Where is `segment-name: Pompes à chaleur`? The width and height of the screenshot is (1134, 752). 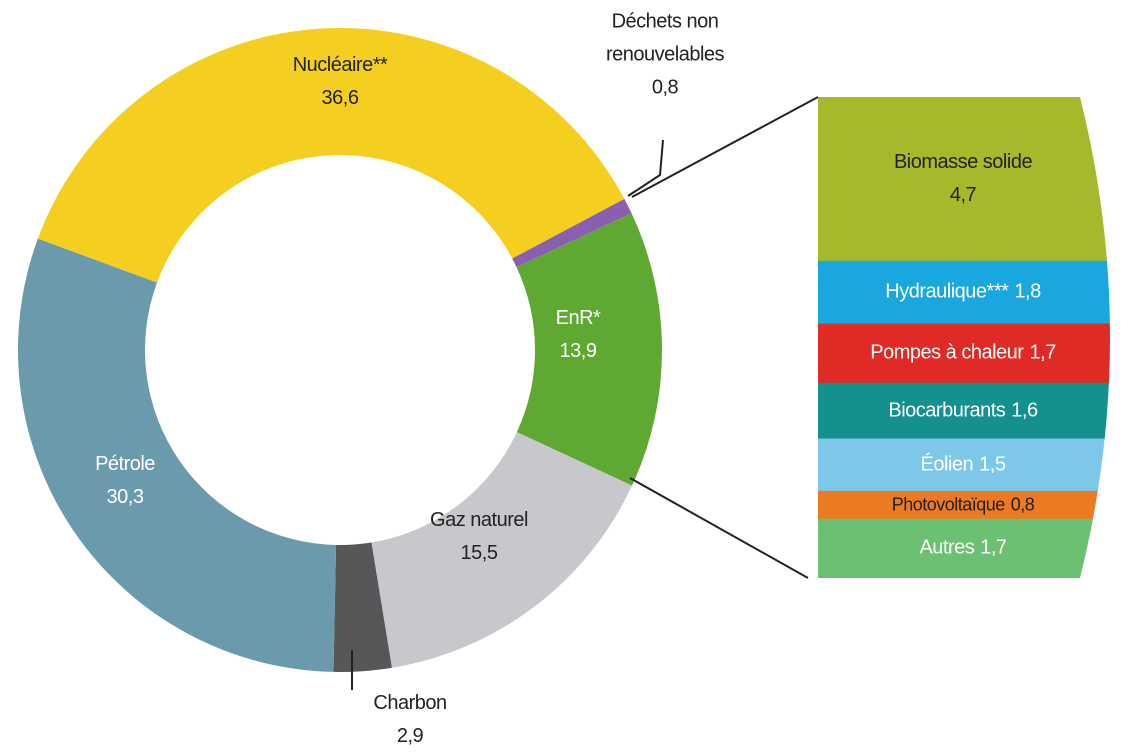
segment-name: Pompes à chaleur is located at coordinates (947, 352).